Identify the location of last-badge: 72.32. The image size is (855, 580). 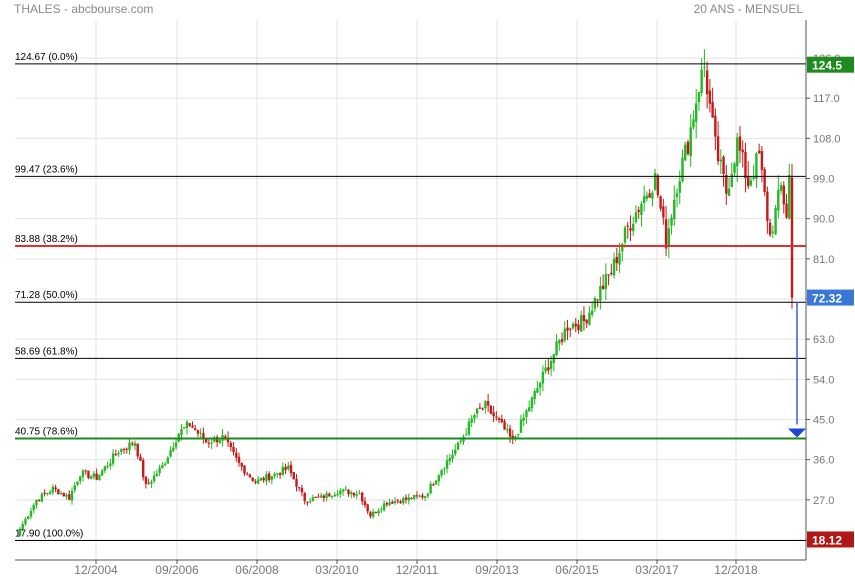
(830, 297).